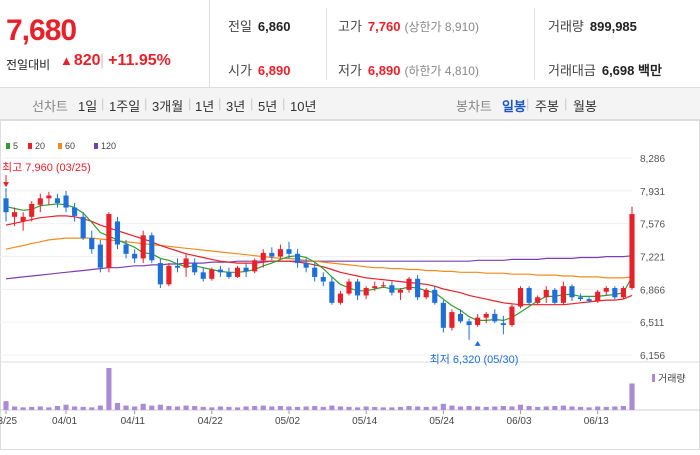 The width and height of the screenshot is (700, 455). Describe the element at coordinates (28, 65) in the screenshot. I see `change-label: 전일대비` at that location.